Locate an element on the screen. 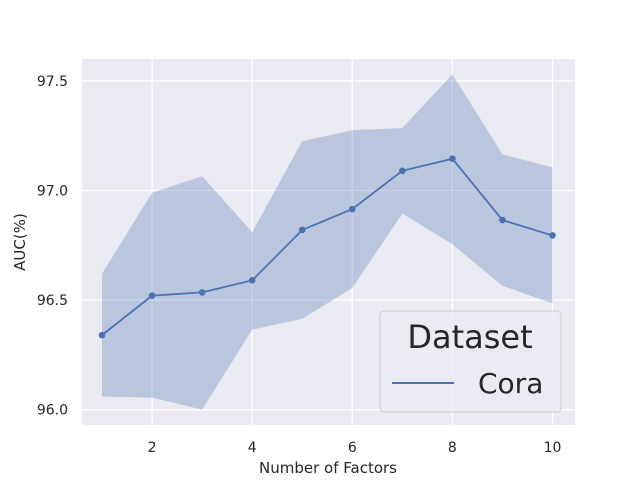 This screenshot has height=480, width=640. y-tick-label: 97.0 is located at coordinates (52, 191).